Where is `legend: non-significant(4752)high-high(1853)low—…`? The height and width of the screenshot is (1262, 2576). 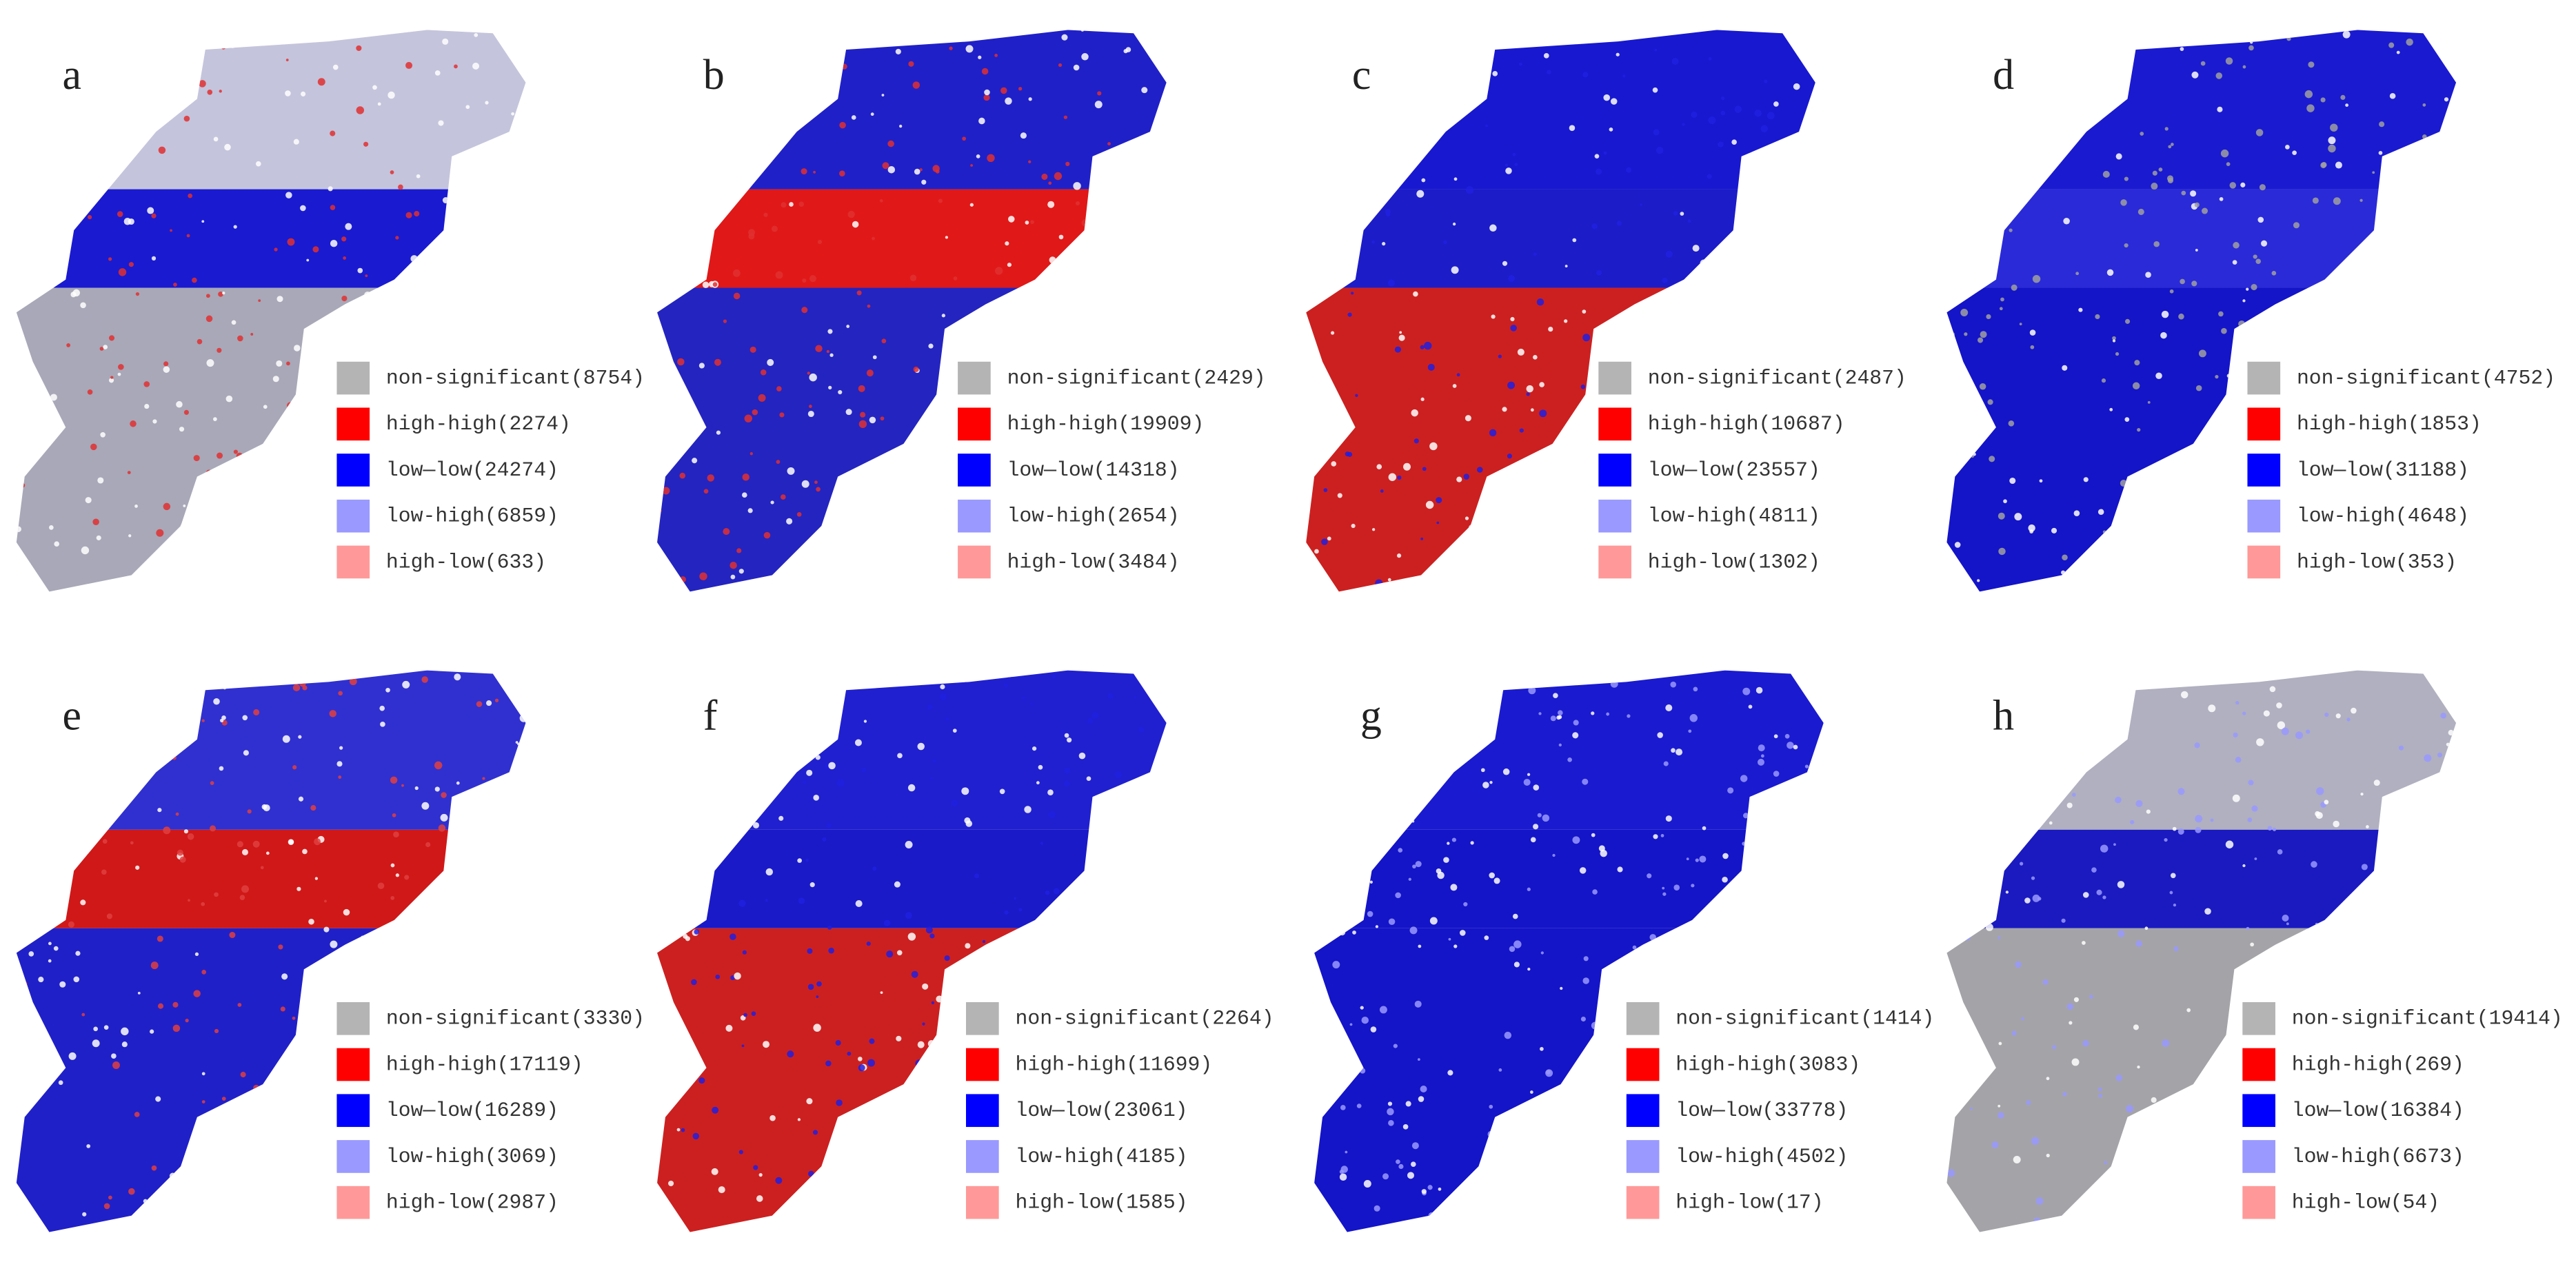
legend: non-significant(4752)high-high(1853)low—… is located at coordinates (2401, 470).